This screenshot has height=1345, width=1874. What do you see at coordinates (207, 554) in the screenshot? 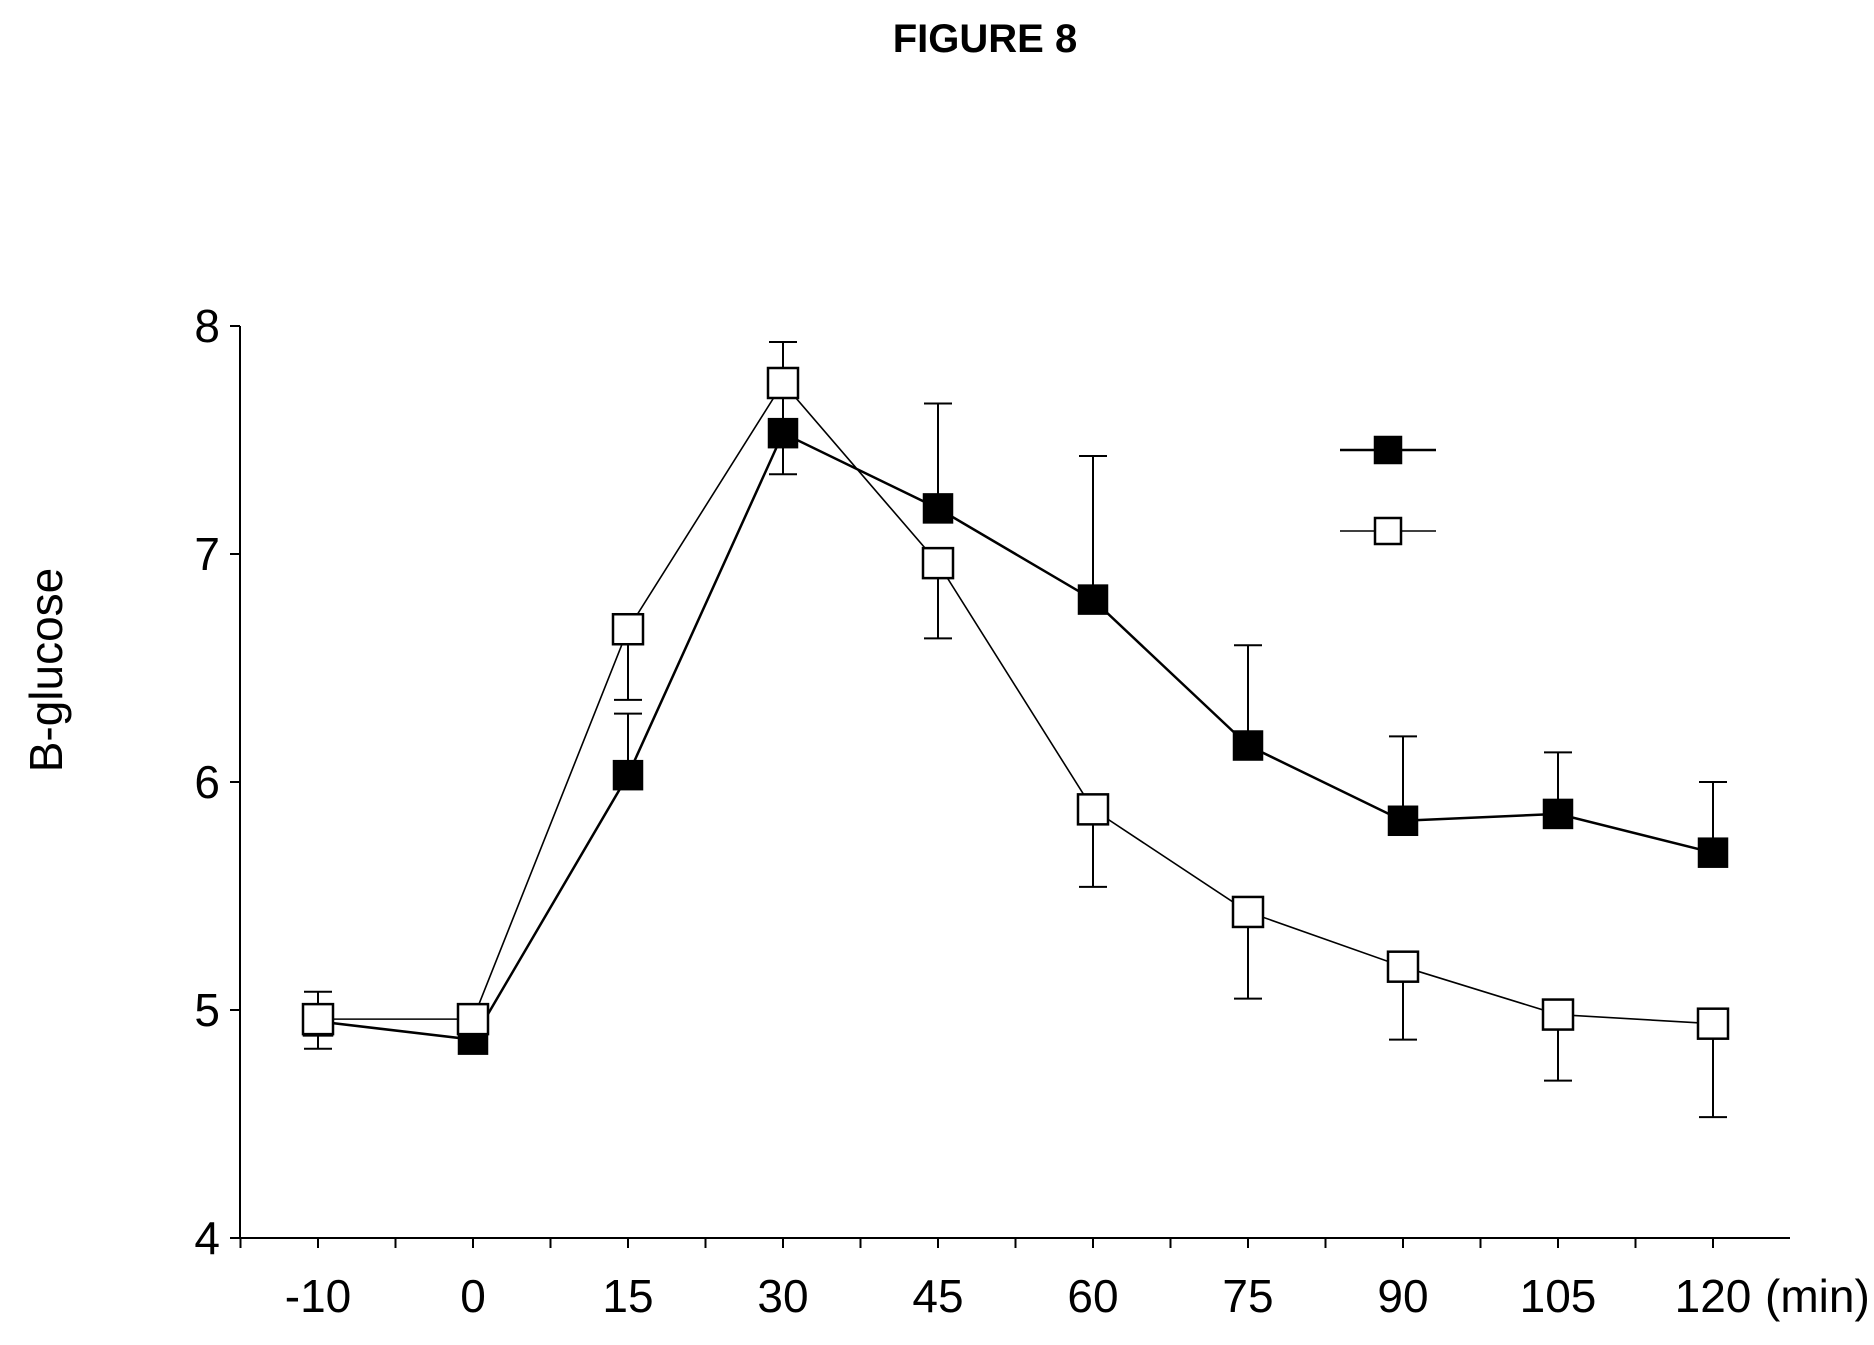
I see `y-tick-label: 7` at bounding box center [207, 554].